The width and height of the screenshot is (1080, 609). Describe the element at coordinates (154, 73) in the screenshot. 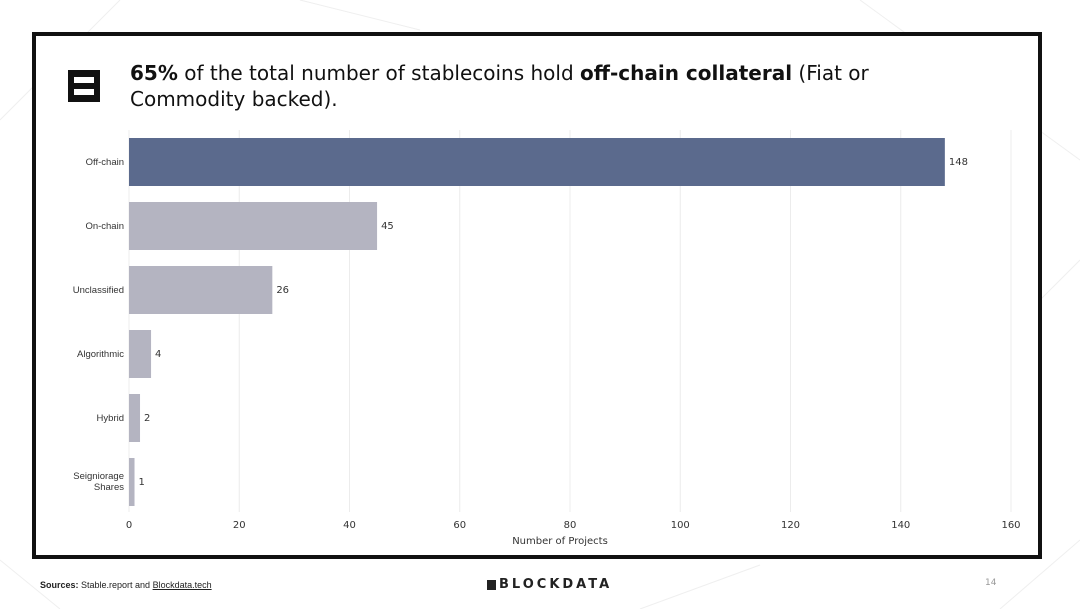

I see `title-part: 65%` at that location.